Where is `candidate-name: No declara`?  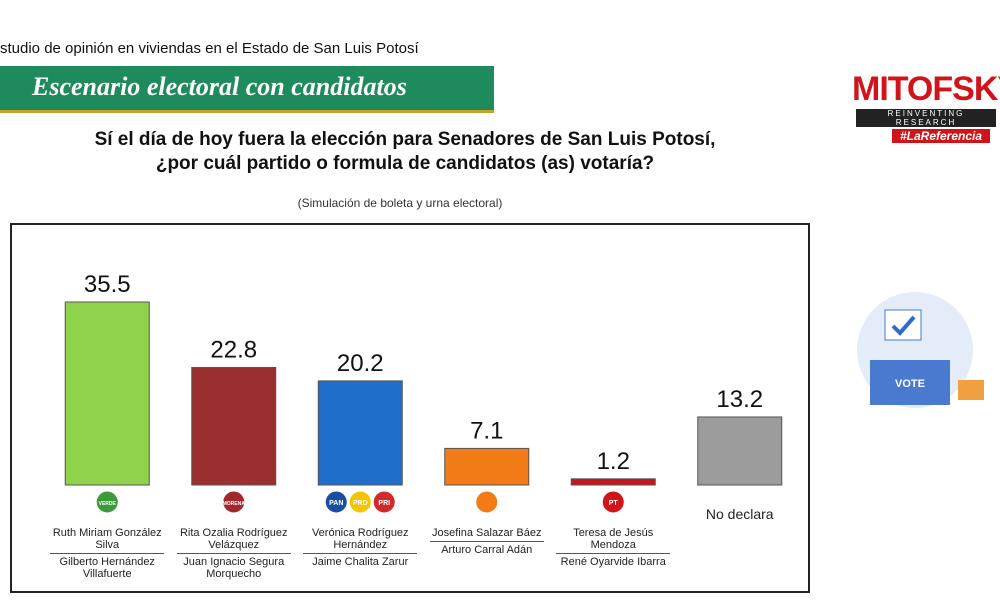 candidate-name: No declara is located at coordinates (739, 514).